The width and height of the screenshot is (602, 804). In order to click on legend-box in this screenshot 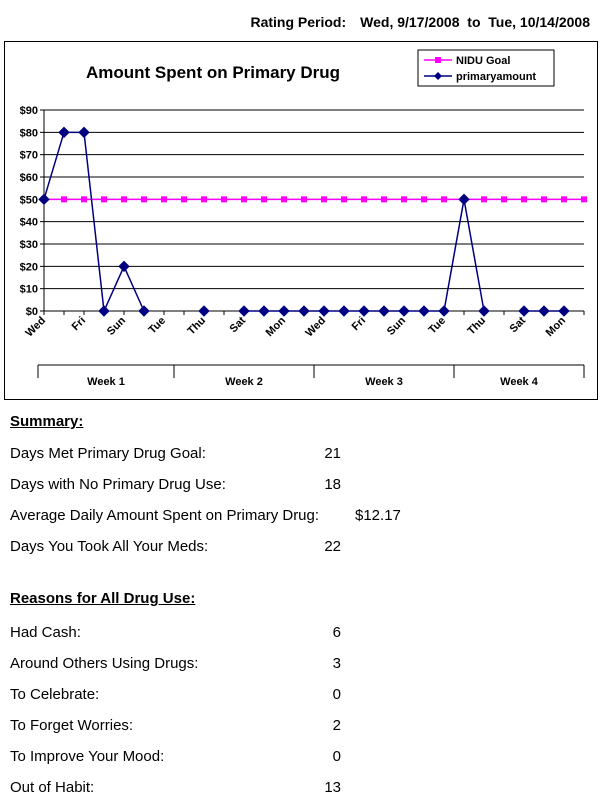, I will do `click(486, 68)`.